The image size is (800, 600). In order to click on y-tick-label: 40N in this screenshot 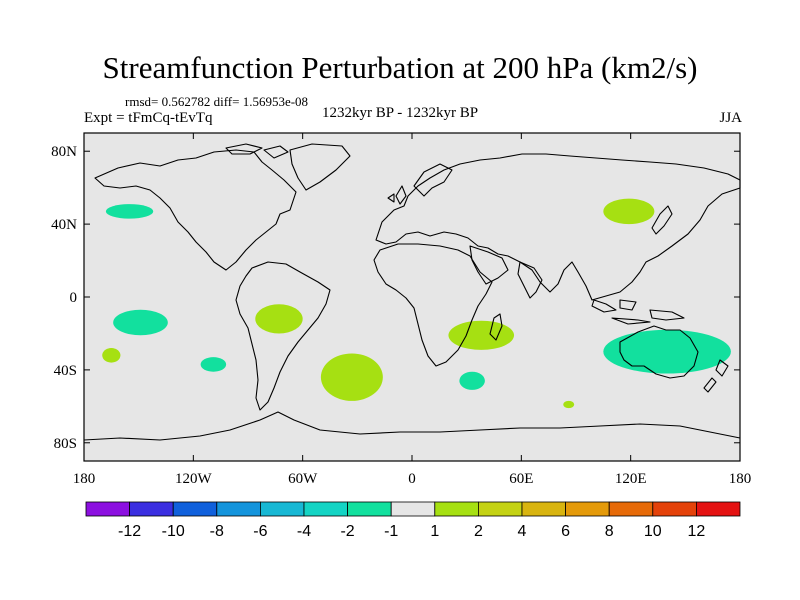, I will do `click(64, 225)`.